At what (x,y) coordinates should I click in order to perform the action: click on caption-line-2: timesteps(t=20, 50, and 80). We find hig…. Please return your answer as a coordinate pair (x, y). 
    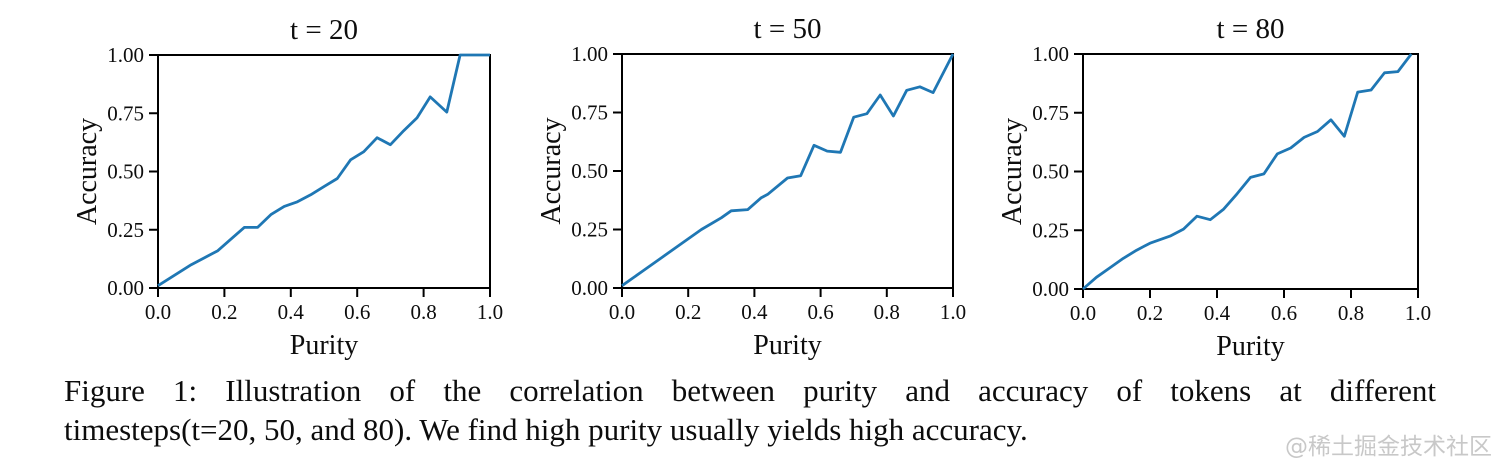
    Looking at the image, I should click on (546, 429).